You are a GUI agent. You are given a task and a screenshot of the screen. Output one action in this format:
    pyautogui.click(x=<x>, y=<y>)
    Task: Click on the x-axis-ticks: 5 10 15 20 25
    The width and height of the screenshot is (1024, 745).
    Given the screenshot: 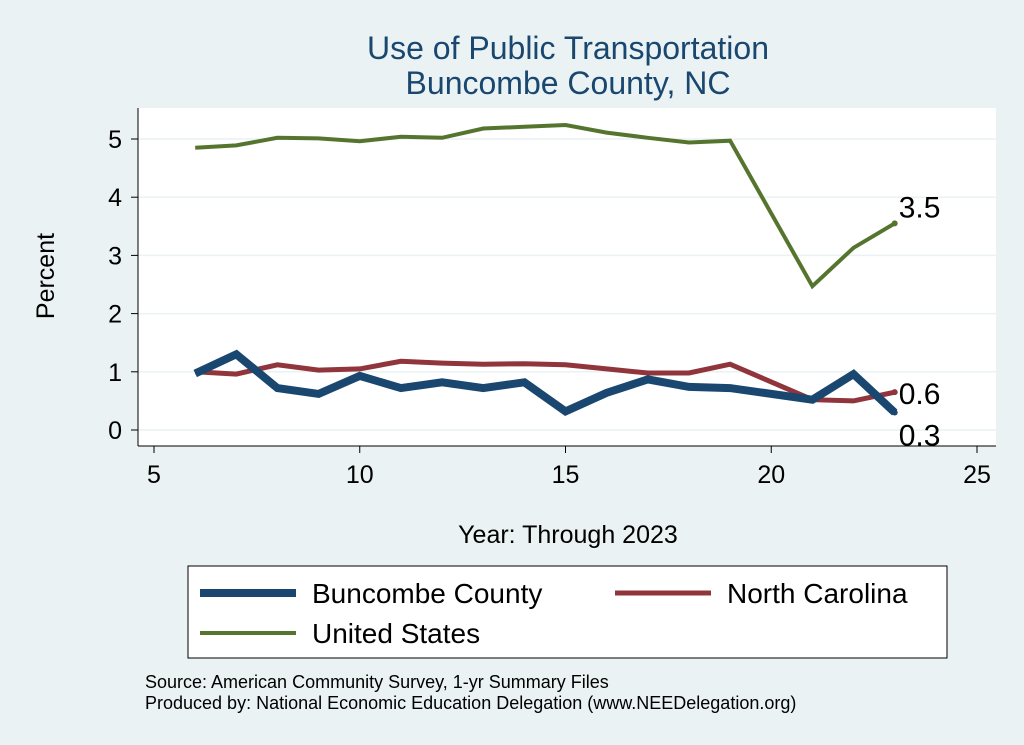 What is the action you would take?
    pyautogui.click(x=569, y=467)
    